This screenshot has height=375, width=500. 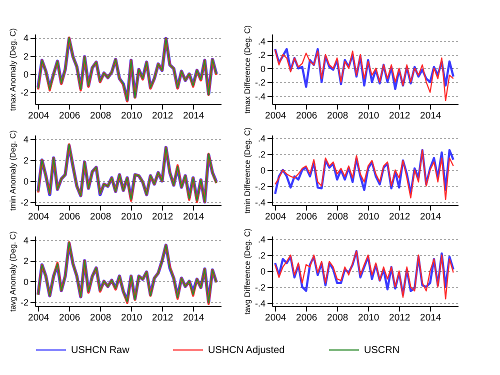 What do you see at coordinates (100, 350) in the screenshot?
I see `legend-label: USHCN Raw` at bounding box center [100, 350].